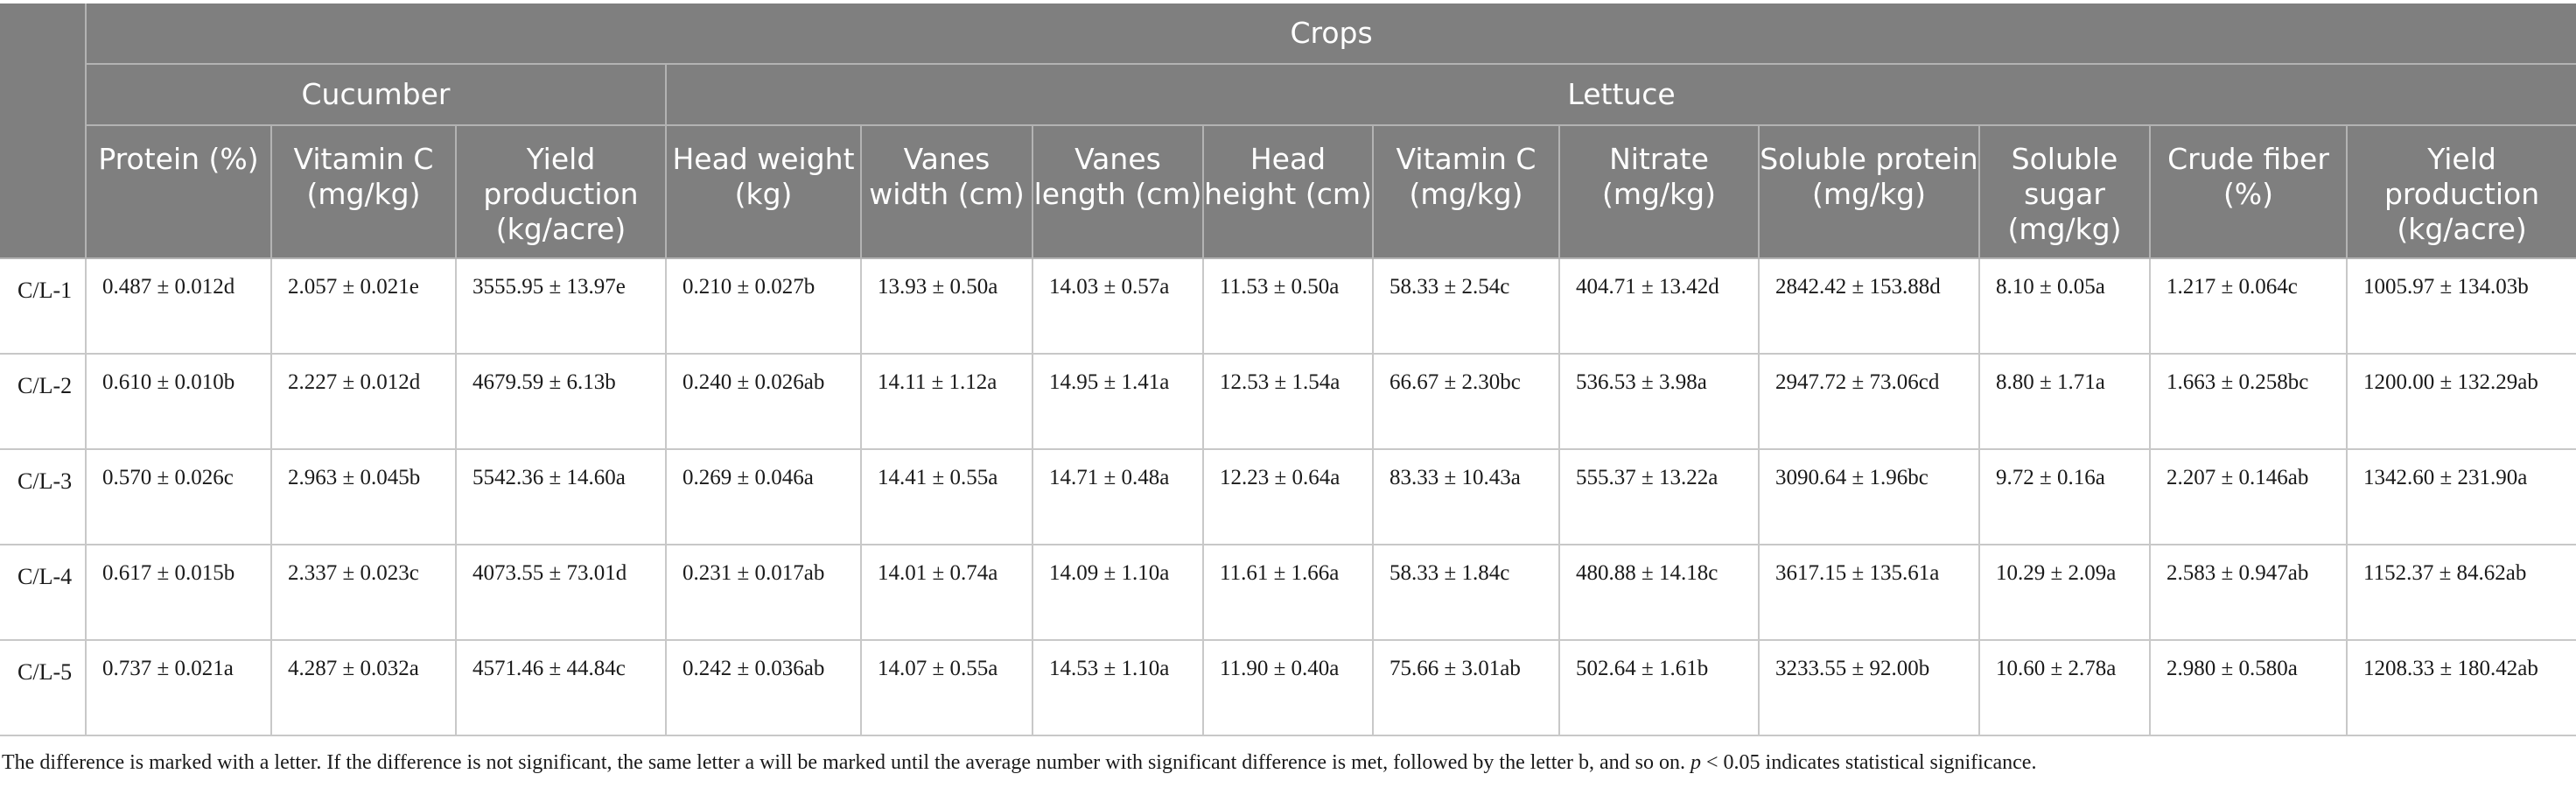 The width and height of the screenshot is (2576, 788). Describe the element at coordinates (1869, 688) in the screenshot. I see `table-cell: 3233.55 ± 92.00b` at that location.